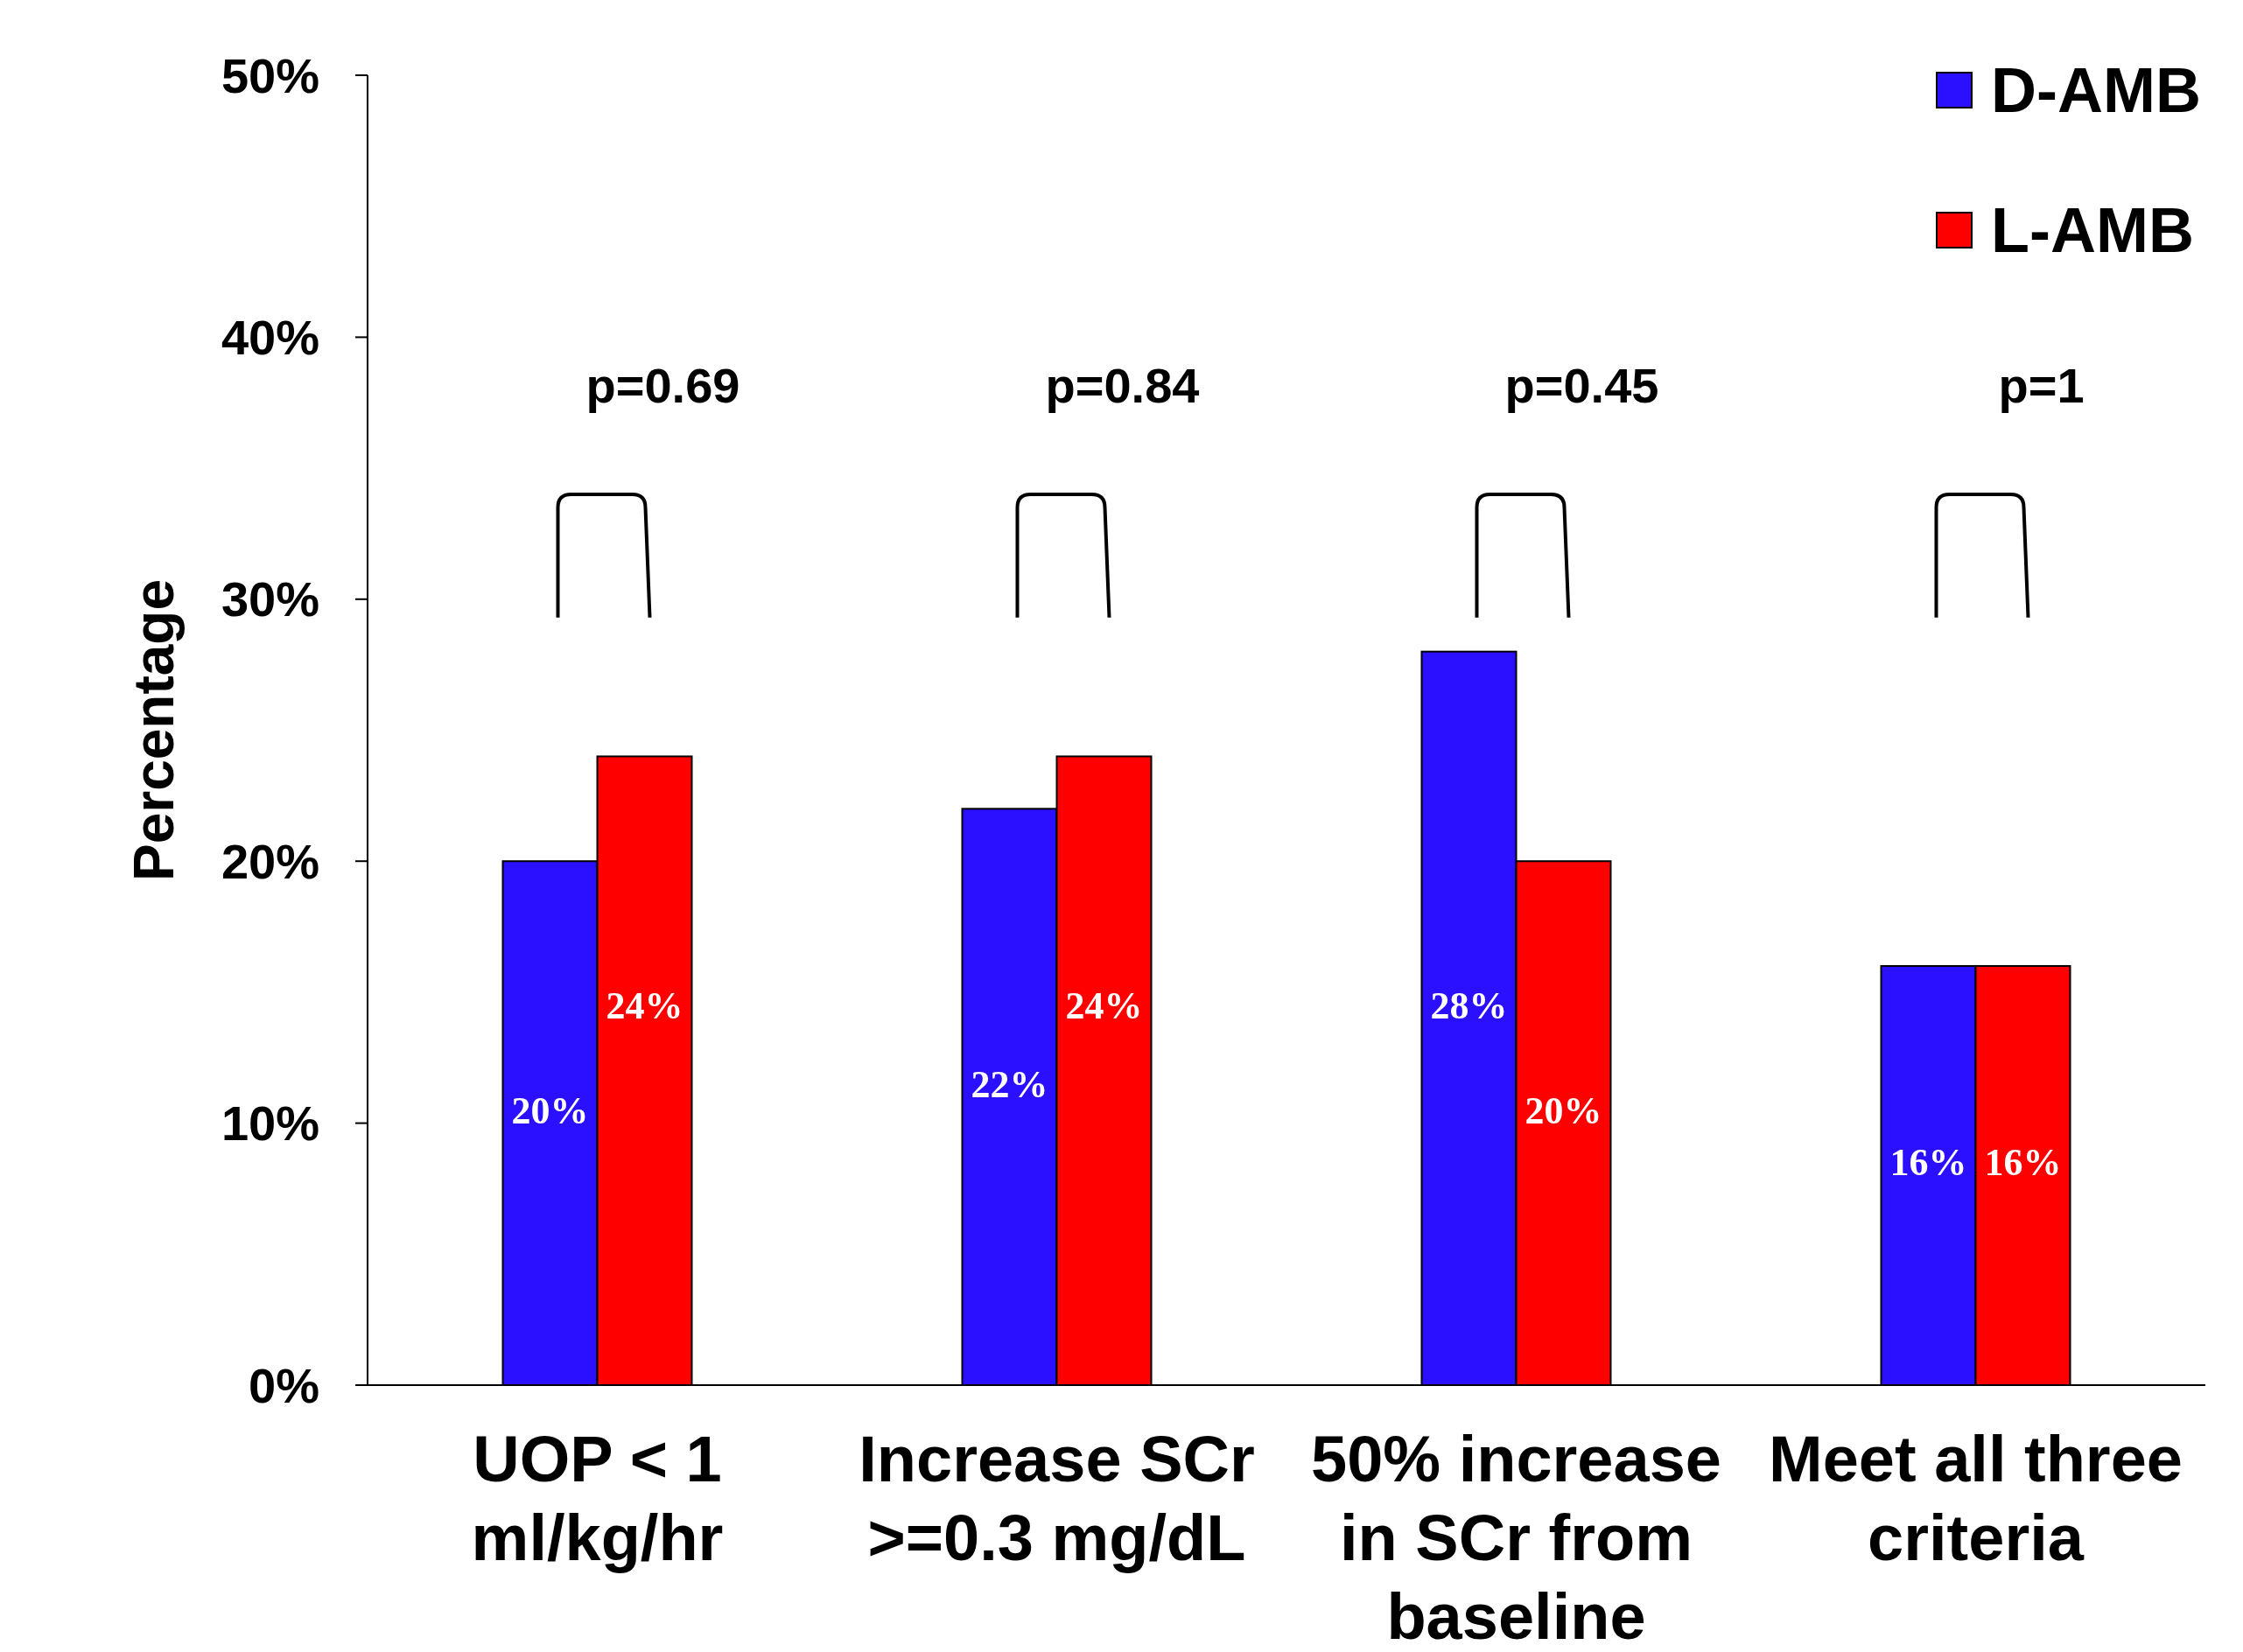  What do you see at coordinates (270, 861) in the screenshot?
I see `y-tick-label: 20%` at bounding box center [270, 861].